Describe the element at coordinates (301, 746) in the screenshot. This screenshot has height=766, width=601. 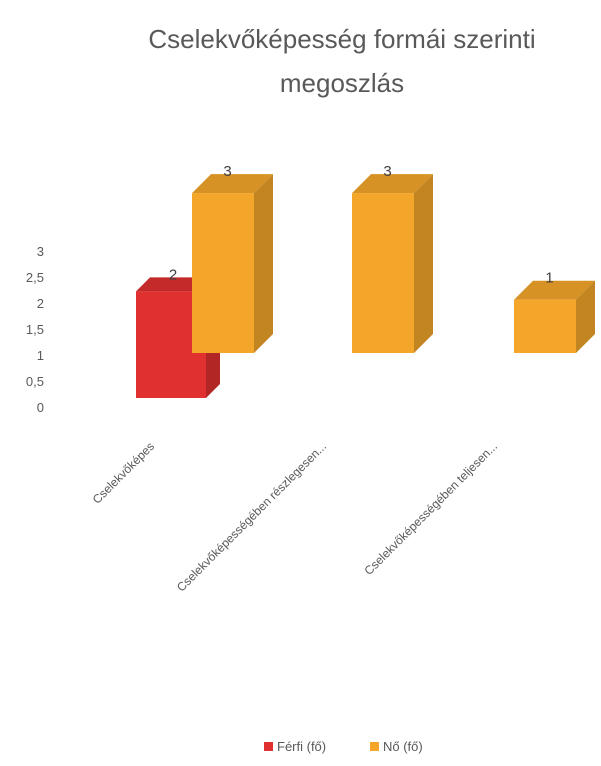
I see `legend-label-ferfi: Férfi (fő)` at that location.